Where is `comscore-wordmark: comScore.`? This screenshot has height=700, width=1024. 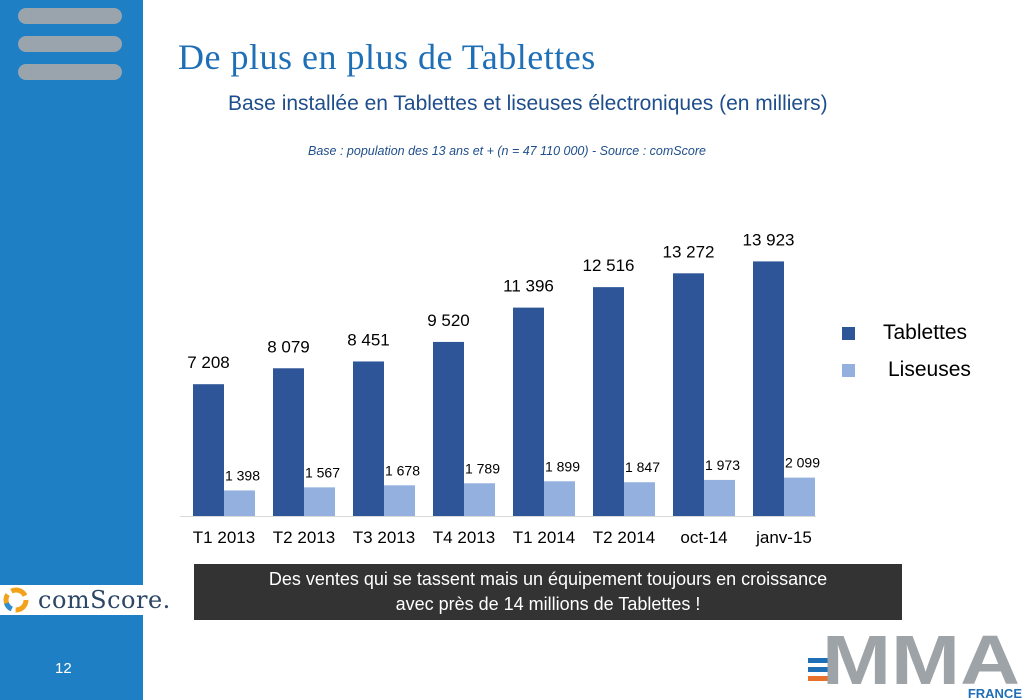
comscore-wordmark: comScore. is located at coordinates (104, 600).